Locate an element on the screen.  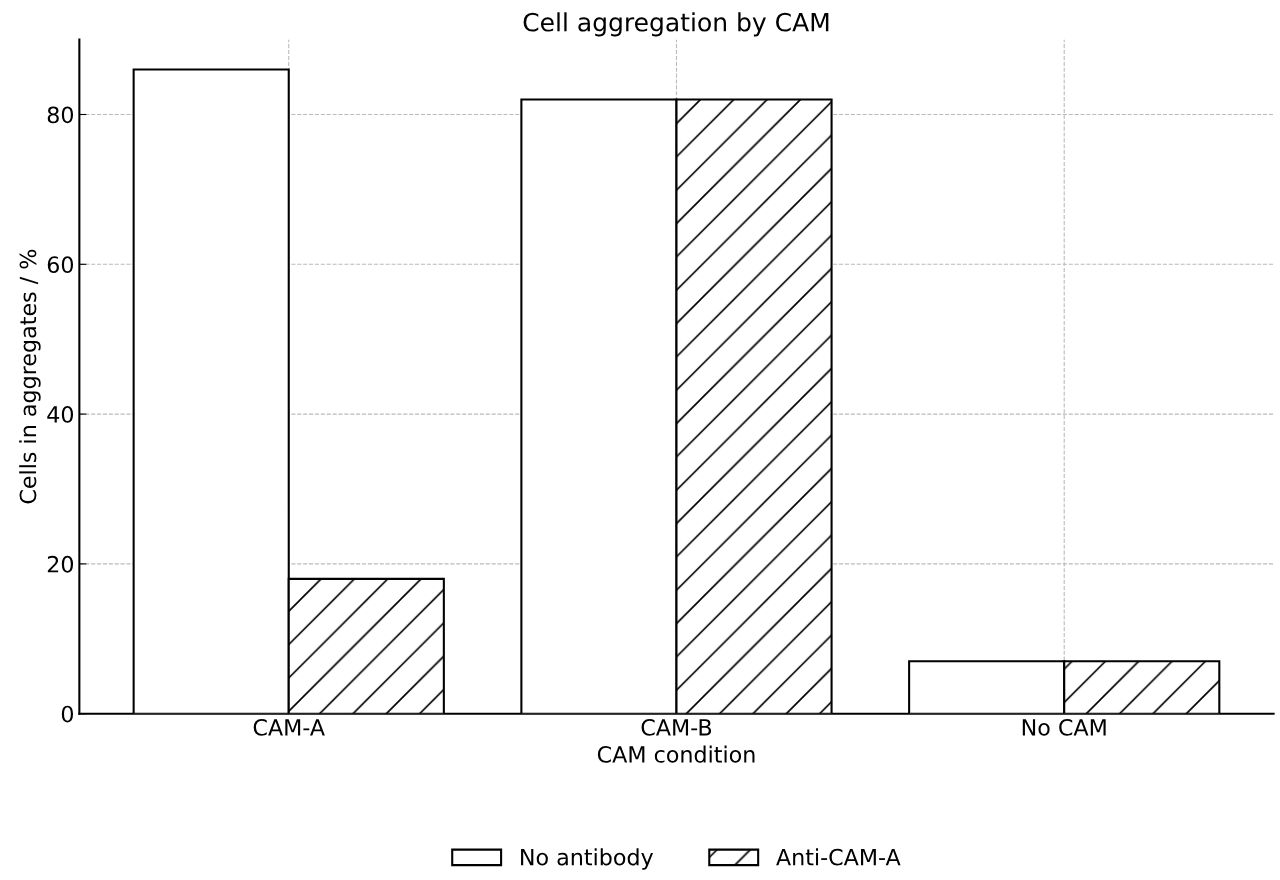
y-tick-label: 40 is located at coordinates (60, 414).